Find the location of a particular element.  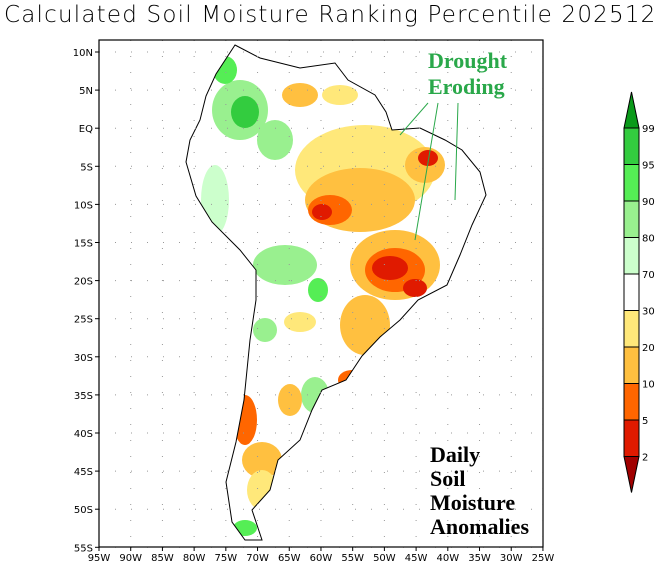

colorbar-label: 10 is located at coordinates (648, 385).